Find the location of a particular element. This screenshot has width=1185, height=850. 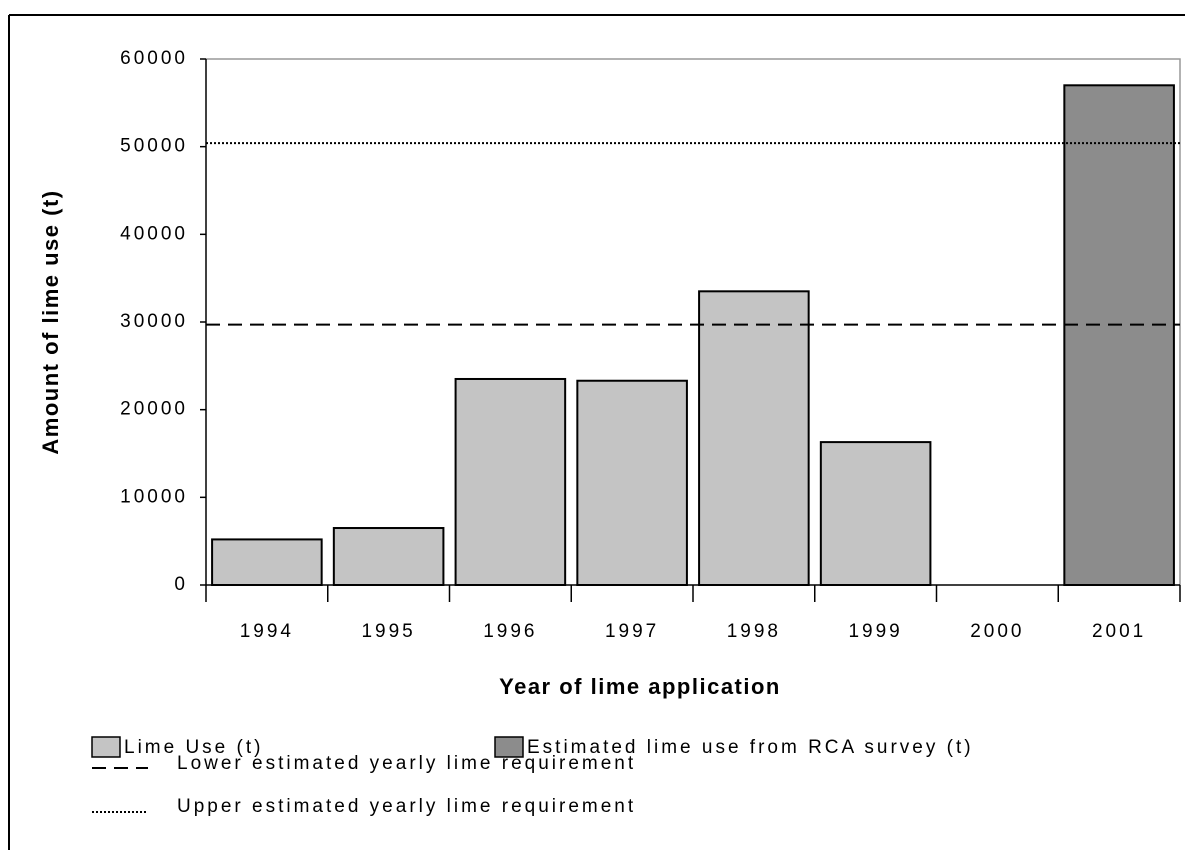

x-tick-label: 1994 is located at coordinates (267, 631).